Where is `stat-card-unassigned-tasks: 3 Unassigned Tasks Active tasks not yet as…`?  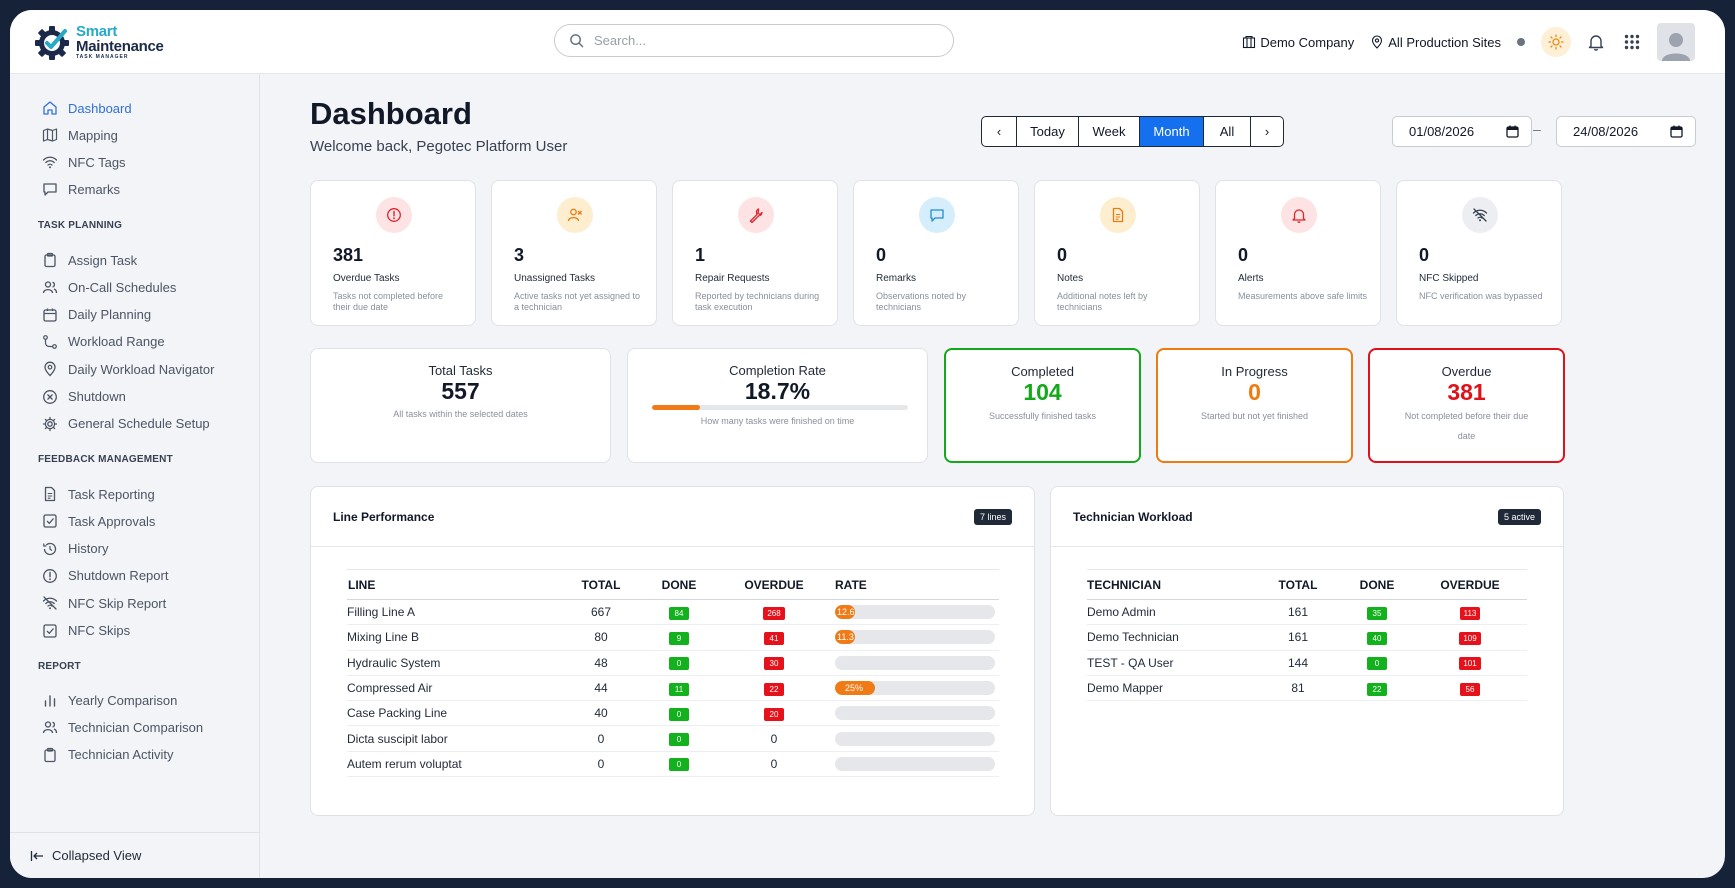 stat-card-unassigned-tasks: 3 Unassigned Tasks Active tasks not yet as… is located at coordinates (574, 253).